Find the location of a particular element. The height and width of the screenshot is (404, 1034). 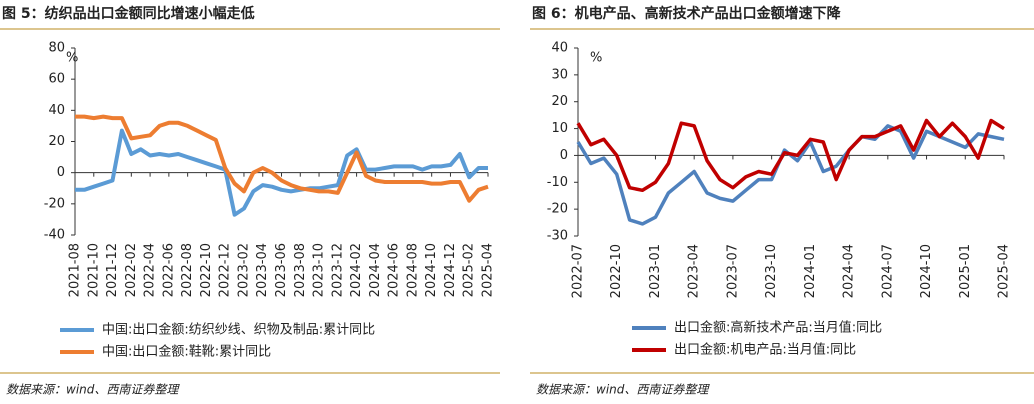

x-tick-label: 2022-06 is located at coordinates (168, 270).